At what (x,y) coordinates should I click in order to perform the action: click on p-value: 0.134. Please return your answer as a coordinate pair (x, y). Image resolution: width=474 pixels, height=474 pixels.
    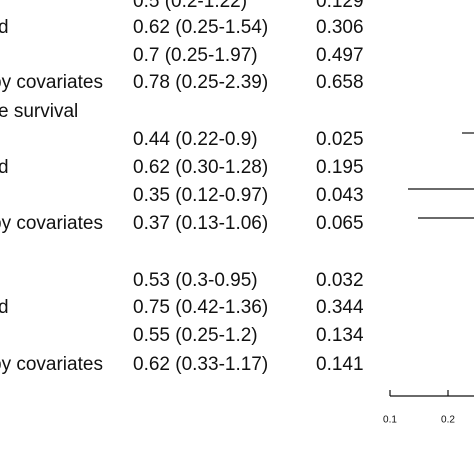
    Looking at the image, I should click on (340, 335).